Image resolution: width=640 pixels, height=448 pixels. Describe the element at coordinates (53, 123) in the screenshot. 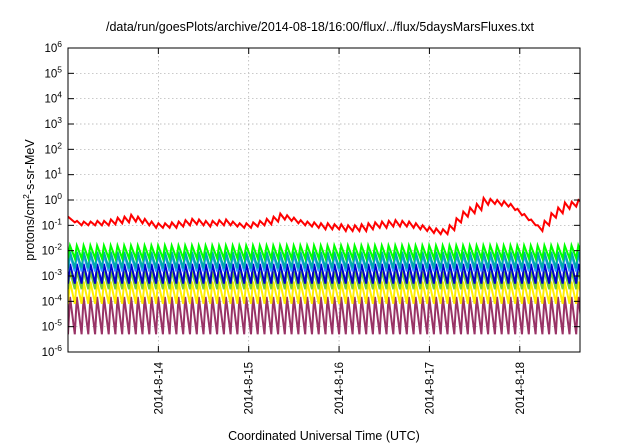

I see `y-tick-label: 10³` at that location.